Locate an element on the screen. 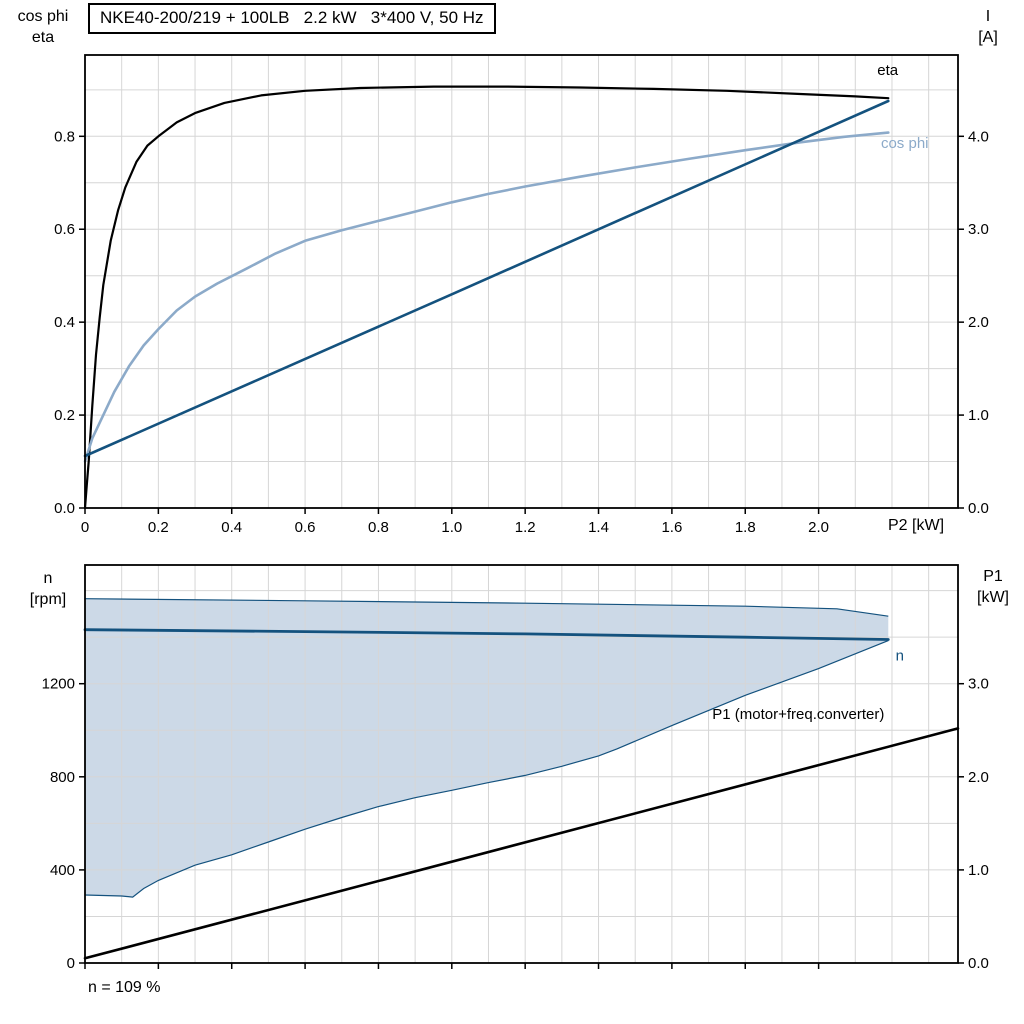  bottom-left-axis-title: n [rpm] is located at coordinates (48, 589).